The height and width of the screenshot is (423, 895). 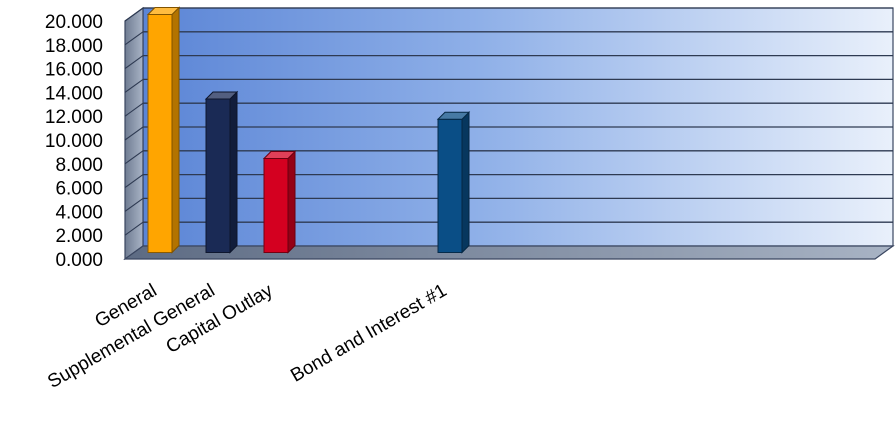 I want to click on plot-floor, so click(x=509, y=252).